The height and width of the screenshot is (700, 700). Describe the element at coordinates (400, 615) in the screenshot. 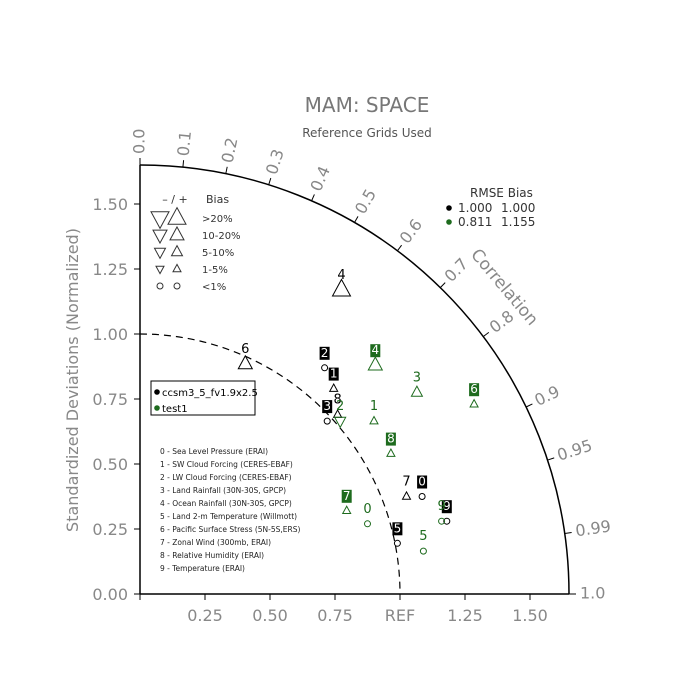

I see `ref-label: REF` at that location.